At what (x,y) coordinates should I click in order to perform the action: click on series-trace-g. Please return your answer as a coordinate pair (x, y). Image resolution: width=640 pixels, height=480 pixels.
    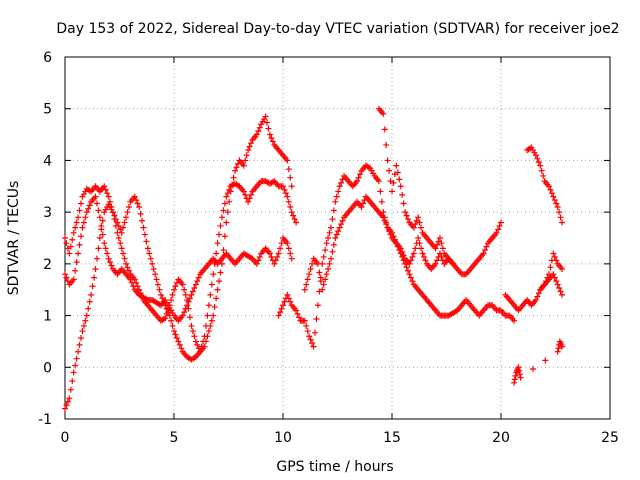
    Looking at the image, I should click on (534, 292).